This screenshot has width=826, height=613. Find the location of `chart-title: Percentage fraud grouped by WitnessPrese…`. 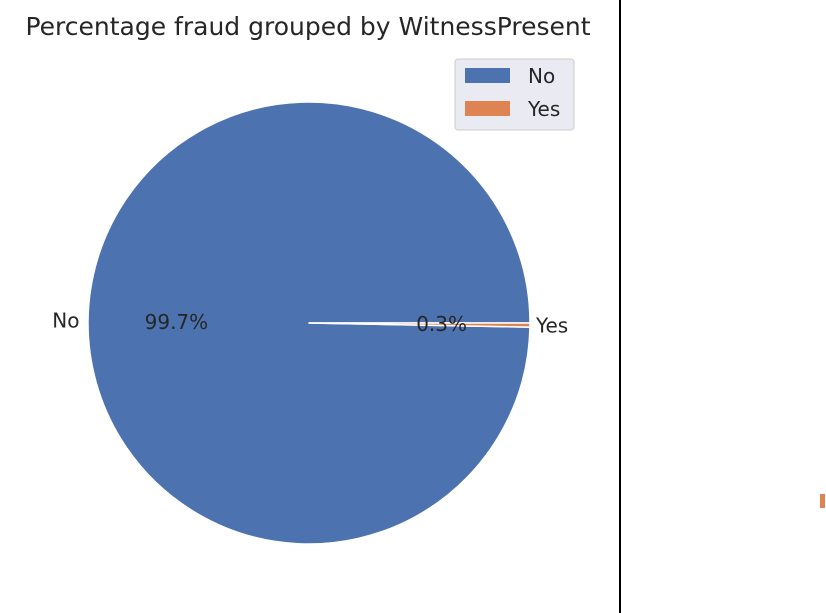

chart-title: Percentage fraud grouped by WitnessPrese… is located at coordinates (307, 26).